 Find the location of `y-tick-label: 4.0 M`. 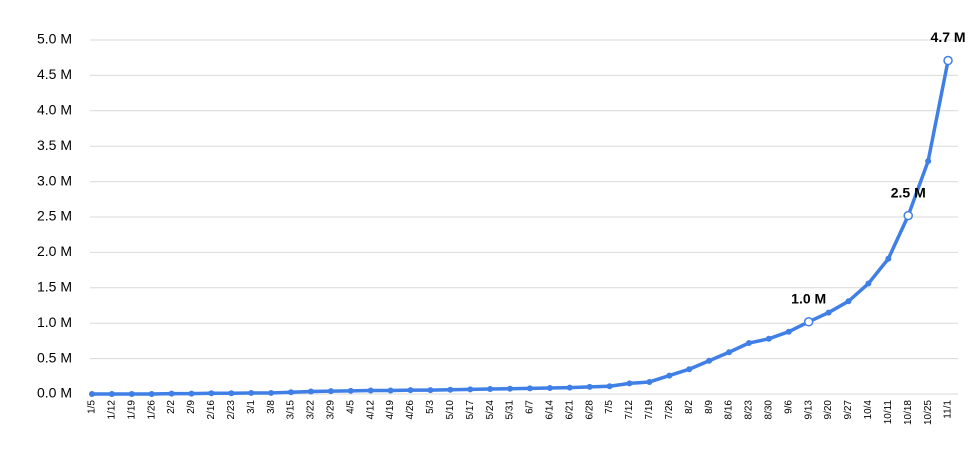

y-tick-label: 4.0 M is located at coordinates (54, 110).